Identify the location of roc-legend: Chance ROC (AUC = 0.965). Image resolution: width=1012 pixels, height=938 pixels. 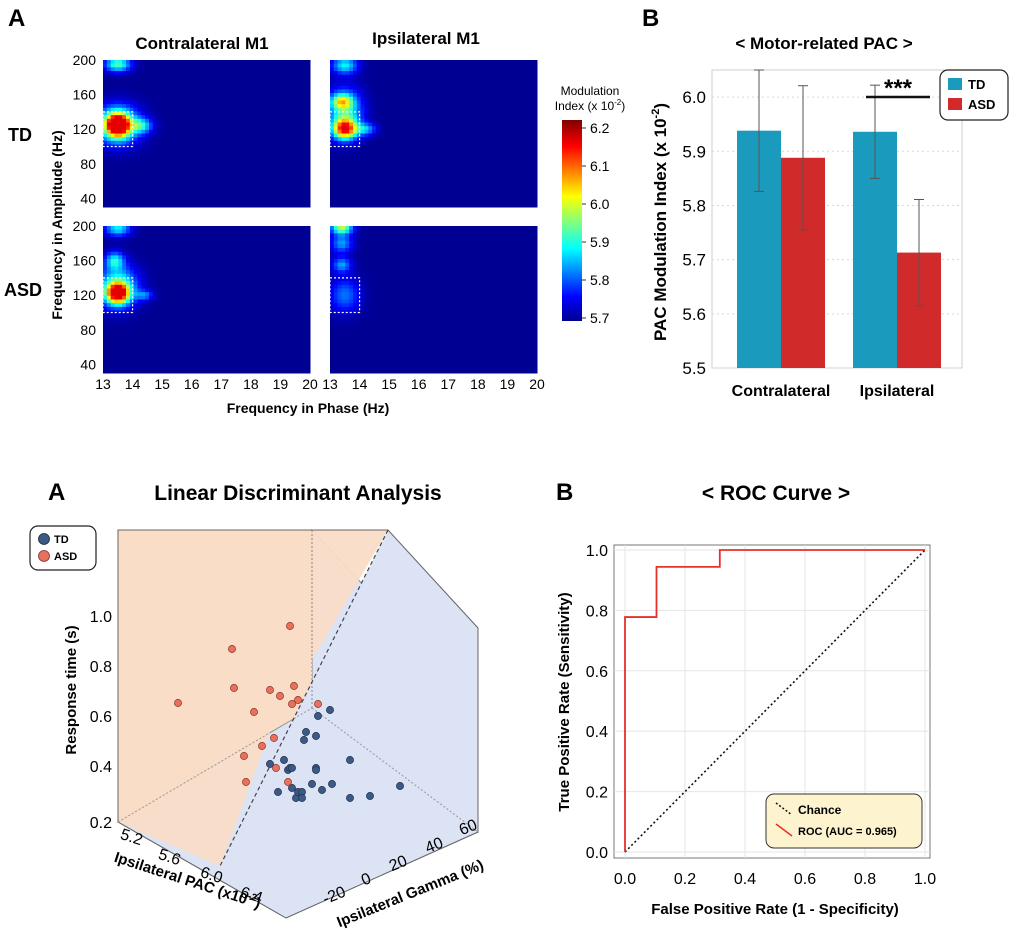
(844, 821).